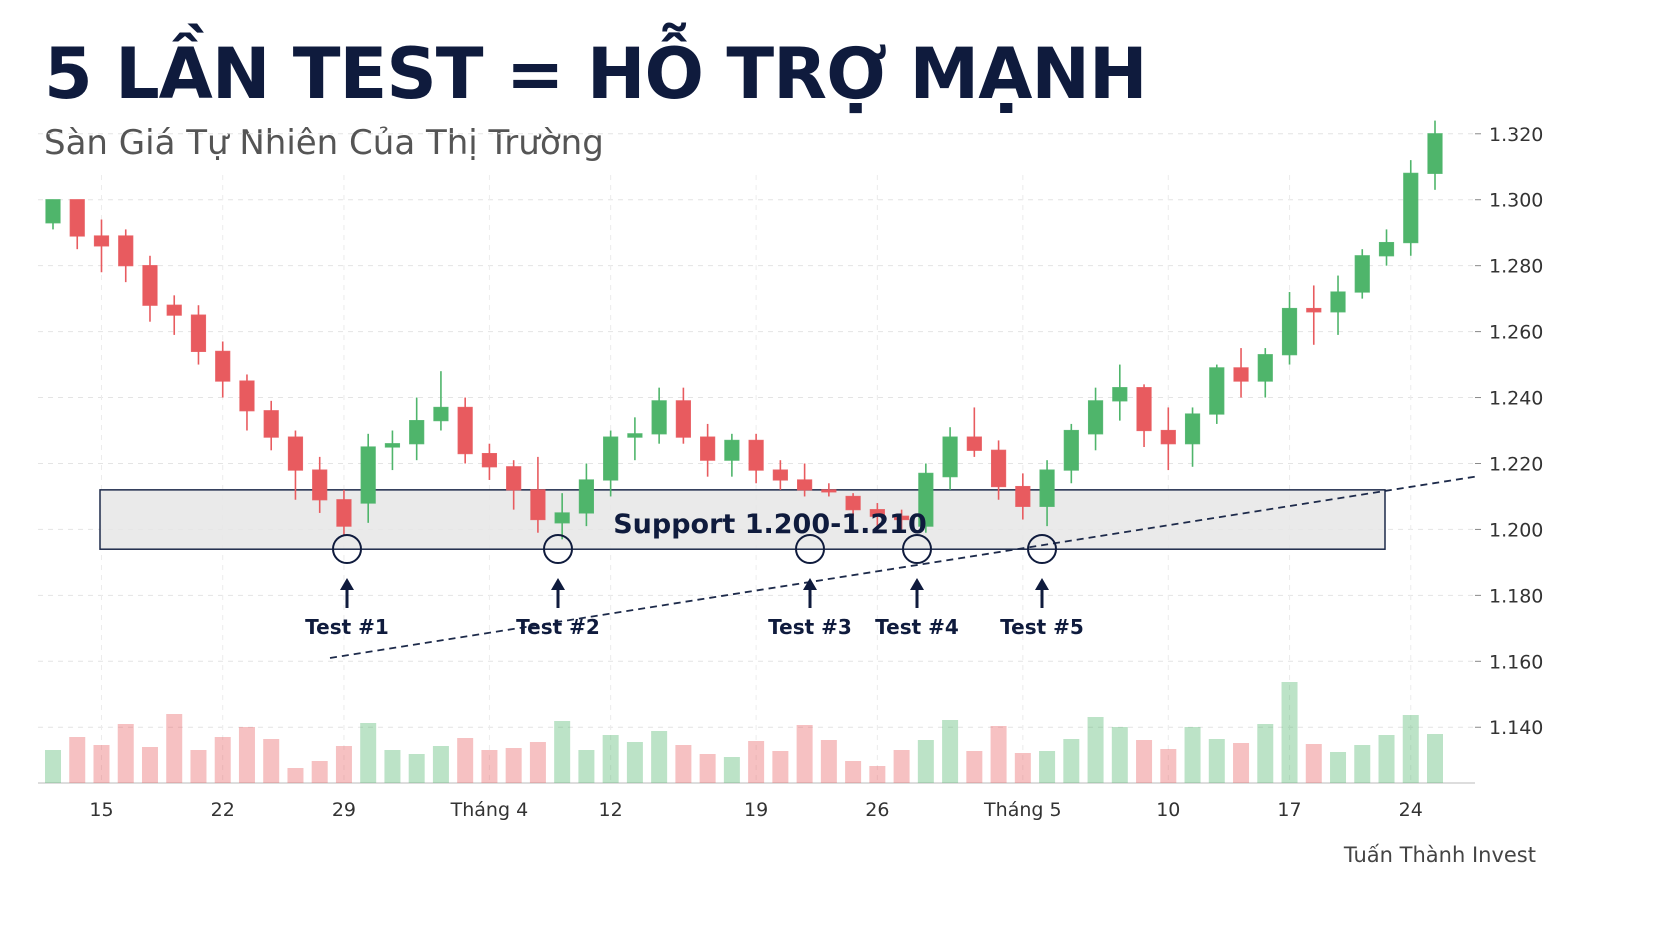 The image size is (1672, 941). Describe the element at coordinates (902, 567) in the screenshot. I see `trendline` at that location.